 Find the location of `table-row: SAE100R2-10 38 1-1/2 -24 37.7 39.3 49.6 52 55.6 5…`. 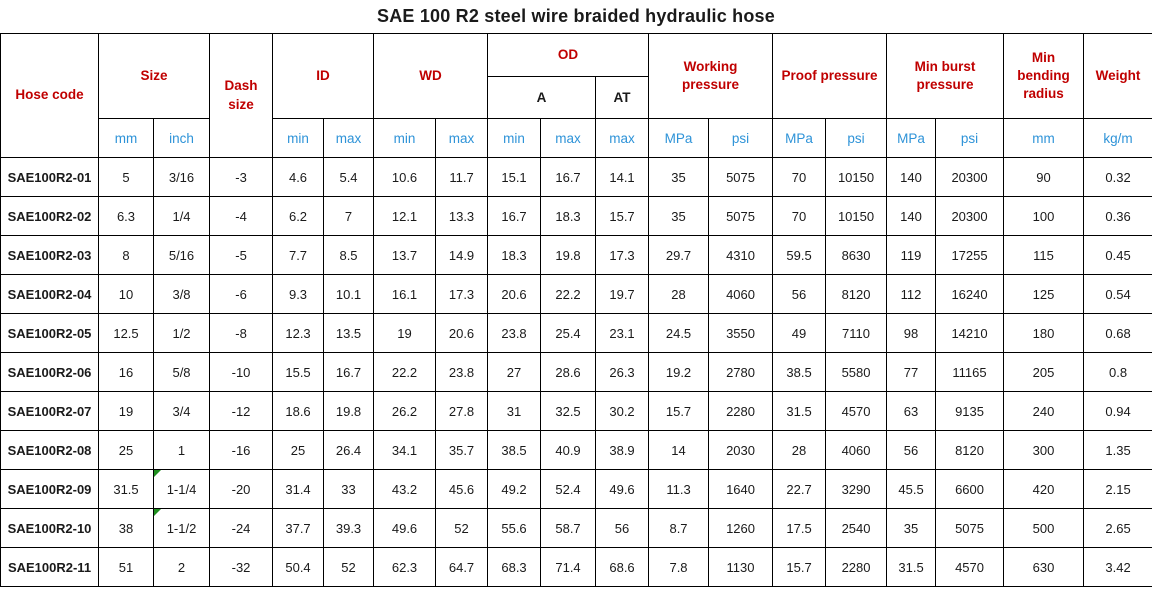

table-row: SAE100R2-10 38 1-1/2 -24 37.7 39.3 49.6 52 55.6 5… is located at coordinates (576, 528).